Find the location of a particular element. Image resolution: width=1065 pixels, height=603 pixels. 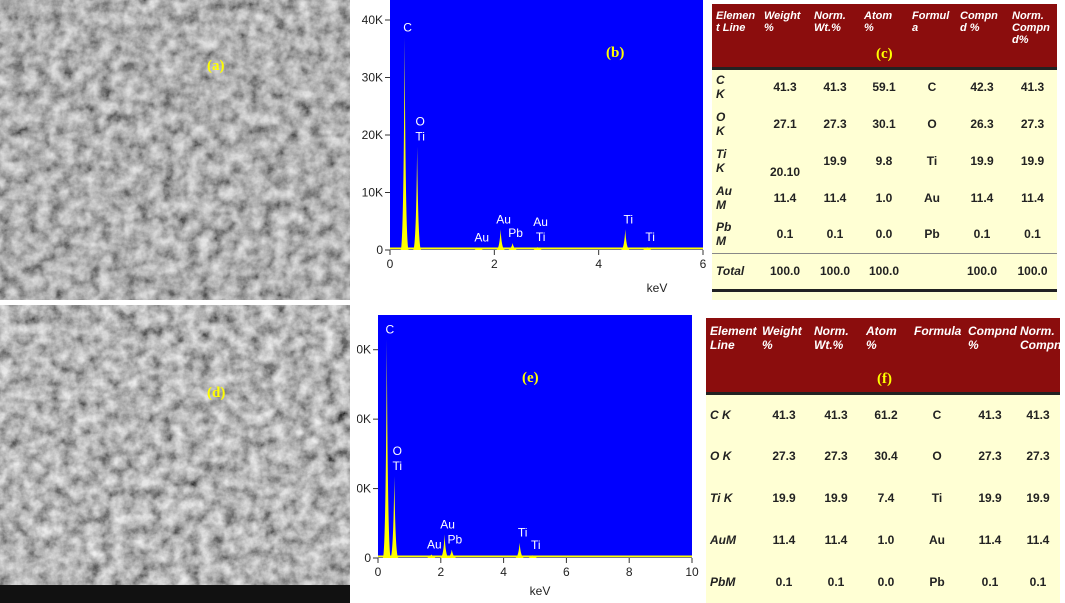

table-cell: 1.0 is located at coordinates (884, 197).